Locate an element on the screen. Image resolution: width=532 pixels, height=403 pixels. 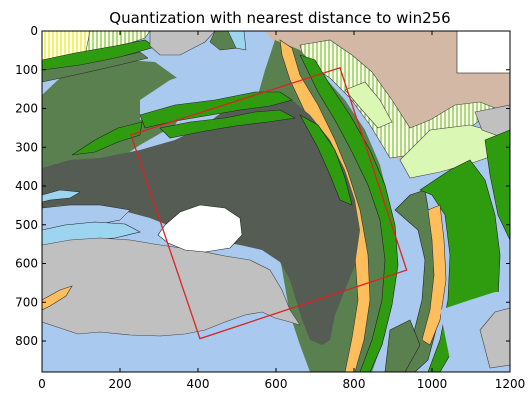
map-region-white-patch is located at coordinates (200, 228).